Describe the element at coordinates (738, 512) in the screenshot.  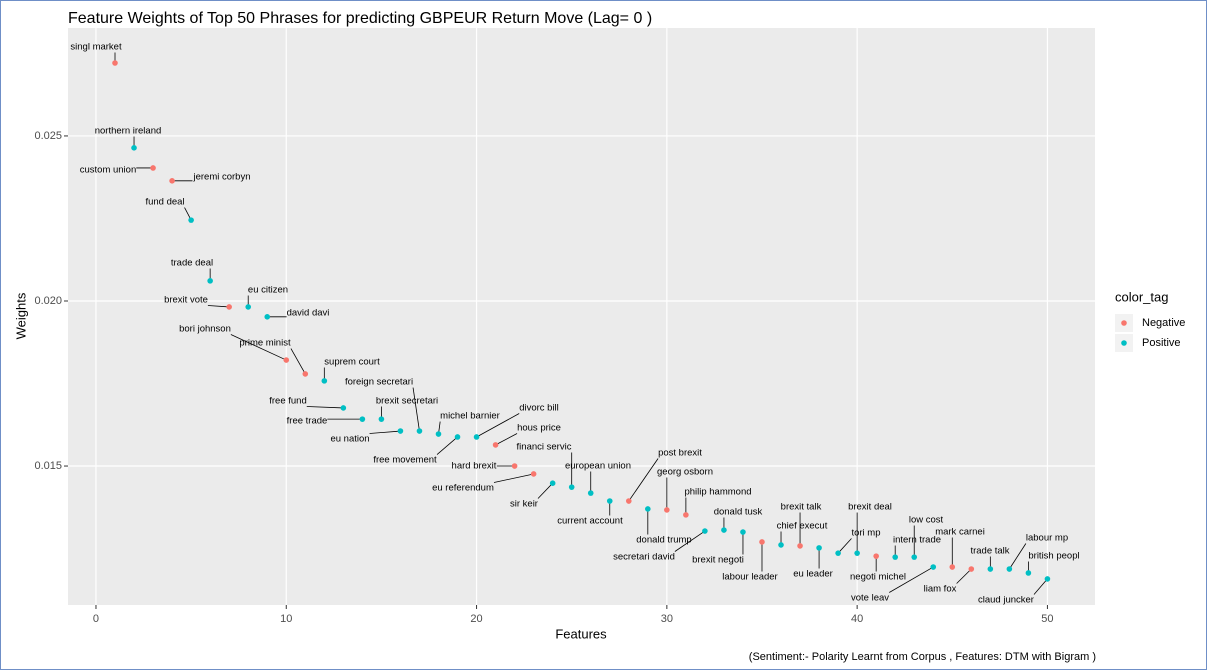
I see `point-label: donald tusk` at that location.